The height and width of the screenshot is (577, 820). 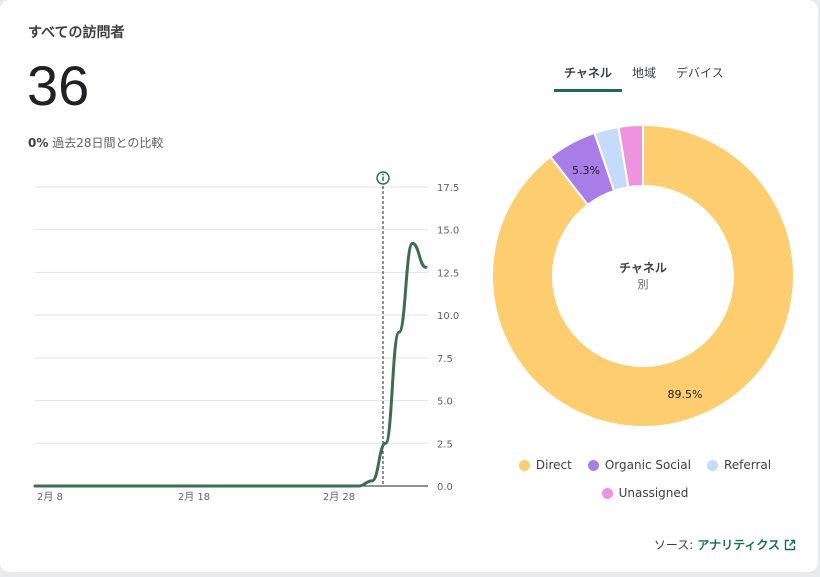 What do you see at coordinates (673, 545) in the screenshot?
I see `source-prefix: ソース:` at bounding box center [673, 545].